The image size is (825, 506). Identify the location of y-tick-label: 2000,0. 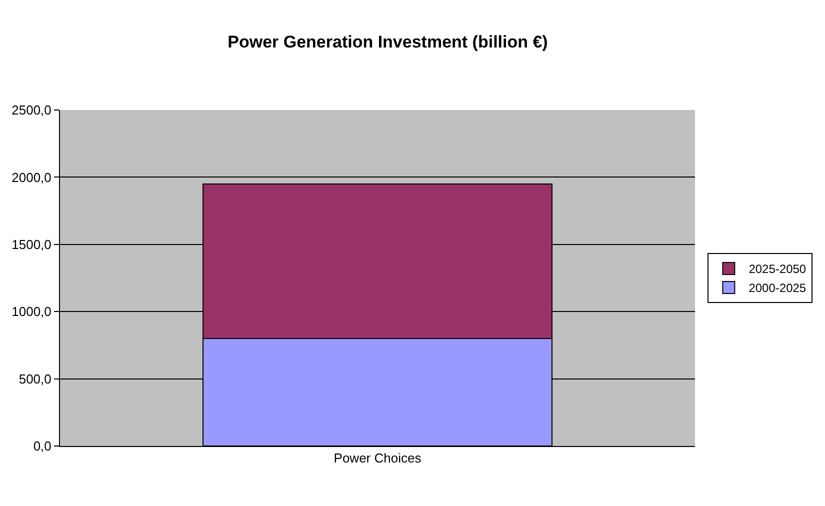
(32, 177).